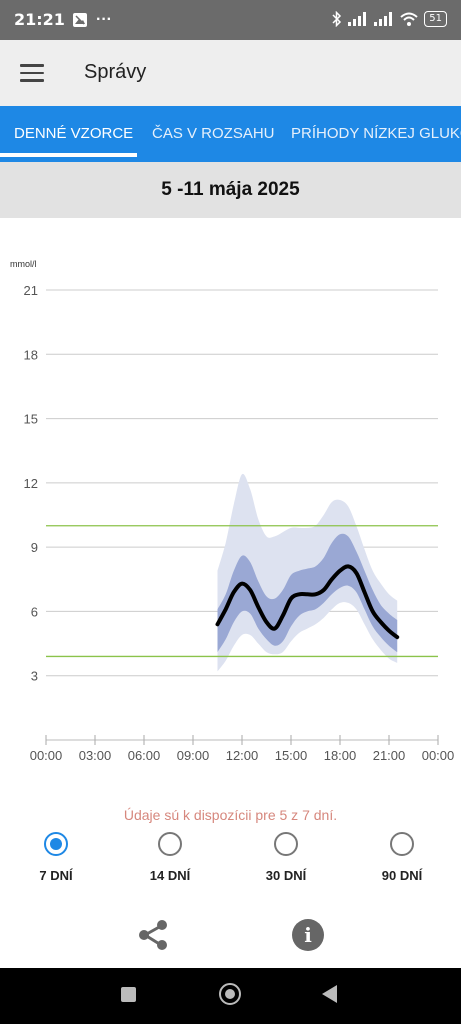  I want to click on page-title: Správy, so click(115, 72).